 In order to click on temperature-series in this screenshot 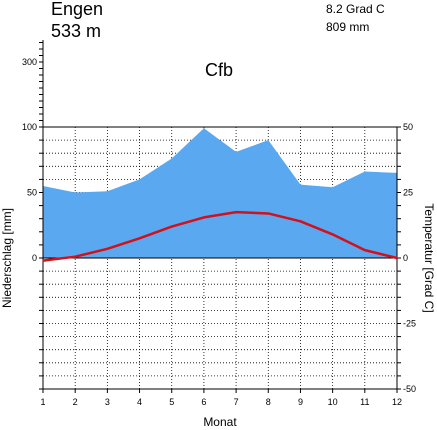, I will do `click(220, 236)`.